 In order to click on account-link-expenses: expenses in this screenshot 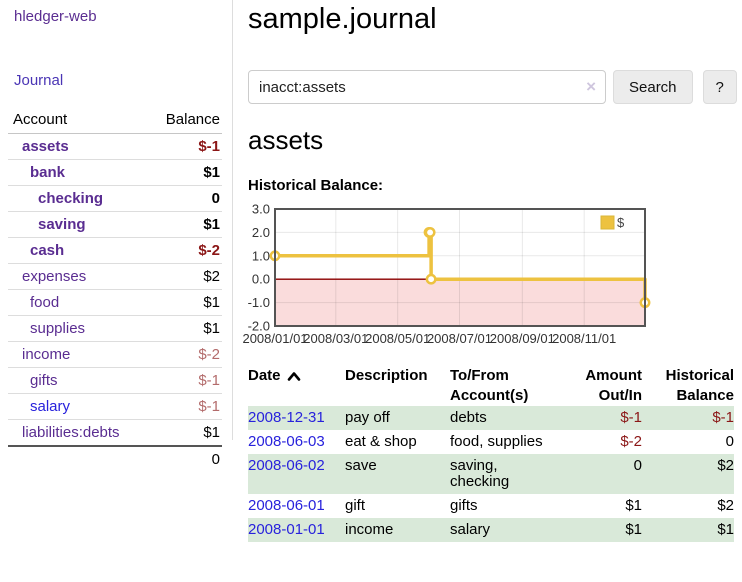, I will do `click(54, 276)`.